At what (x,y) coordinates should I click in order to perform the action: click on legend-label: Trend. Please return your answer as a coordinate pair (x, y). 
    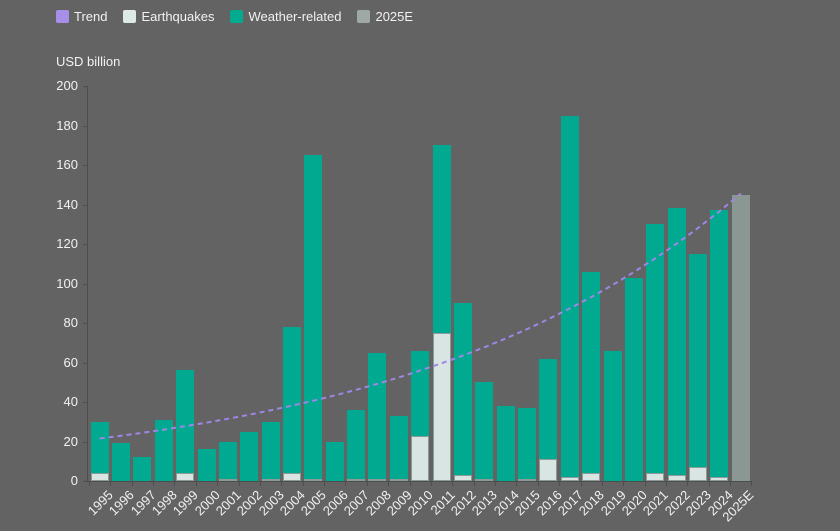
    Looking at the image, I should click on (91, 16).